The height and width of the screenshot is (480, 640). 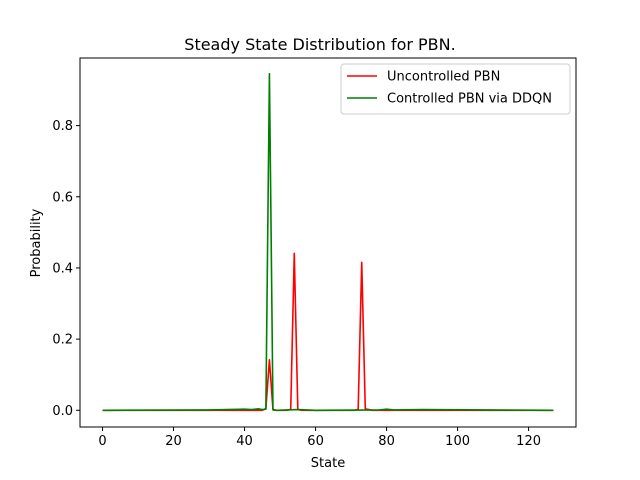 What do you see at coordinates (173, 441) in the screenshot?
I see `x-tick-label: 20` at bounding box center [173, 441].